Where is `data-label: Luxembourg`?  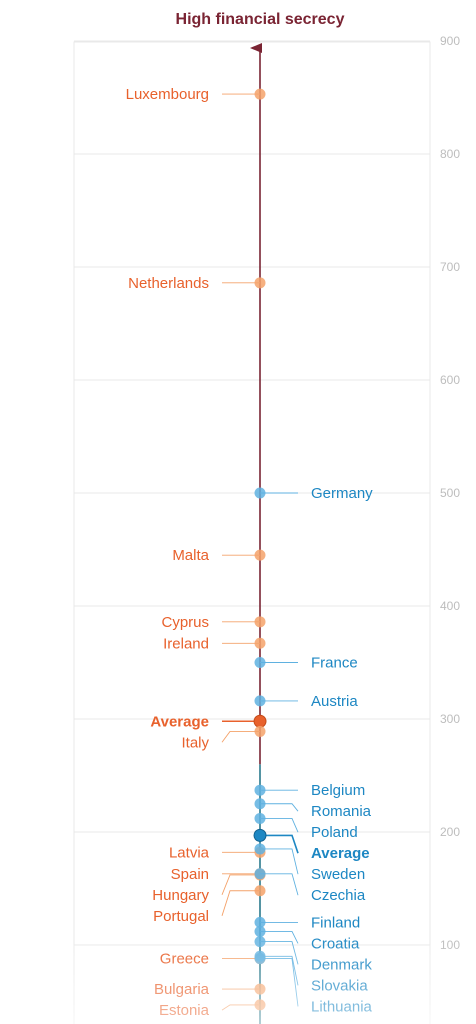
data-label: Luxembourg is located at coordinates (167, 94).